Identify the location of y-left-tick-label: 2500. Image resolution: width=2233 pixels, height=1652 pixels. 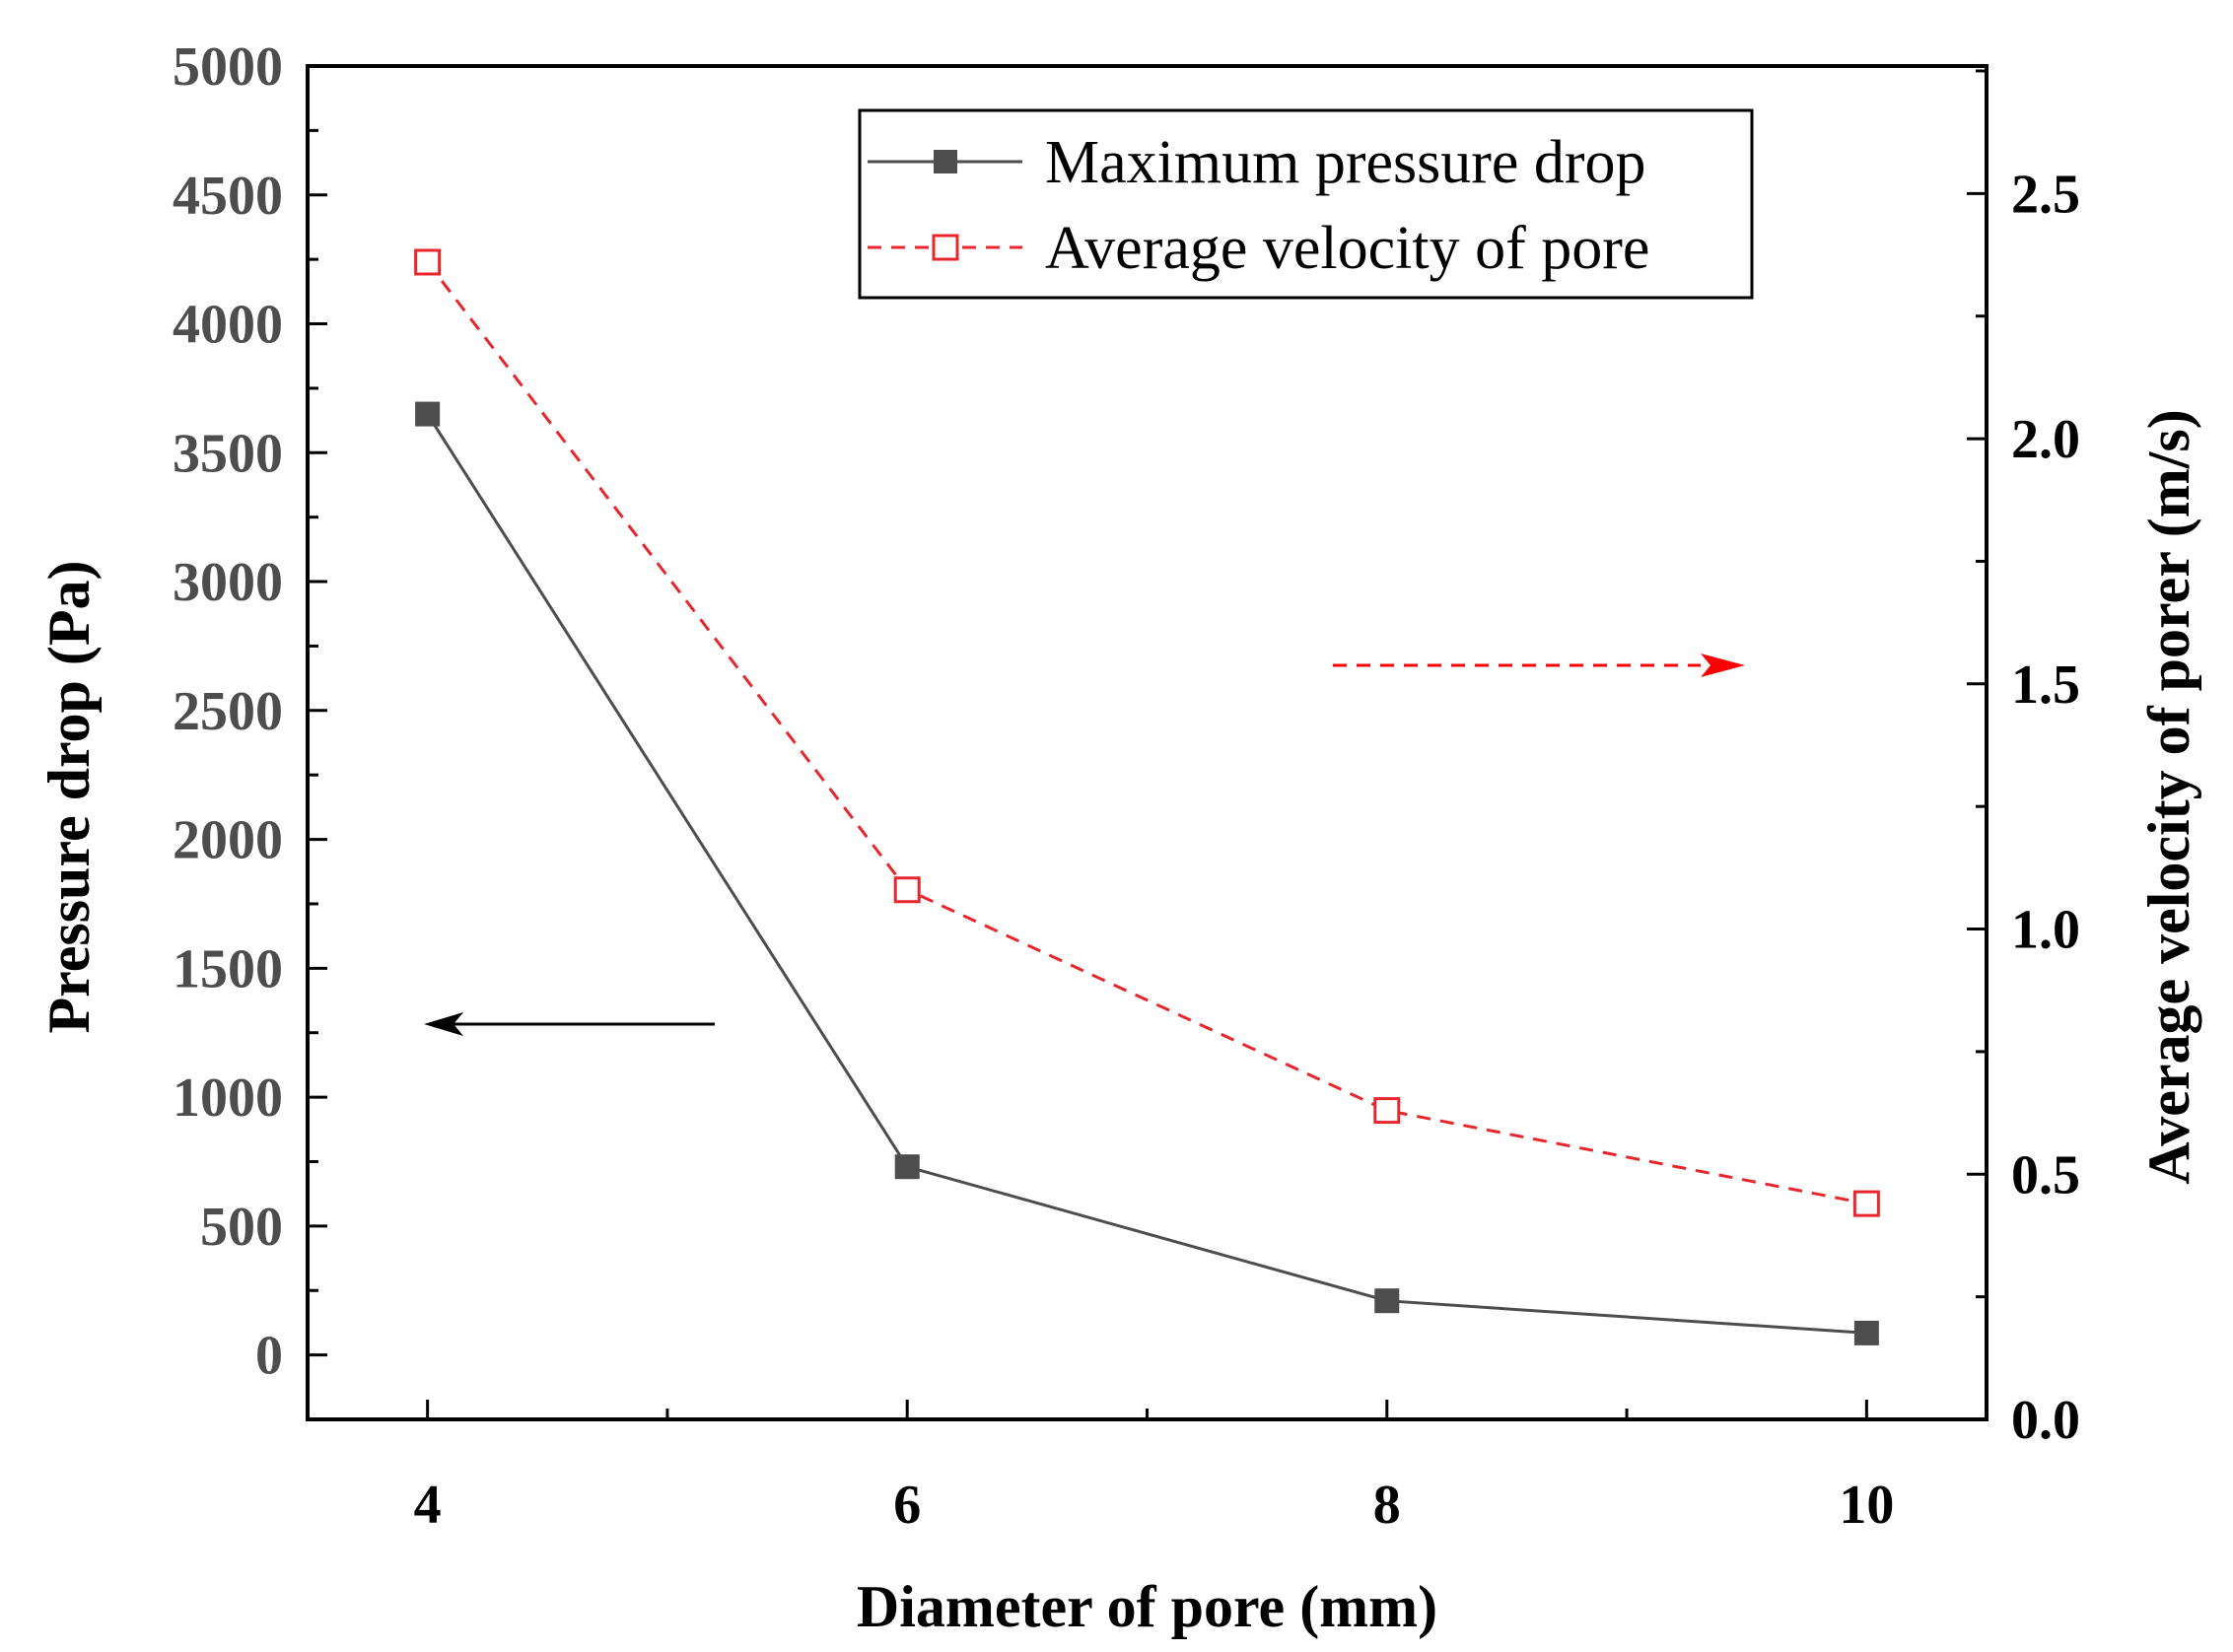
(228, 711).